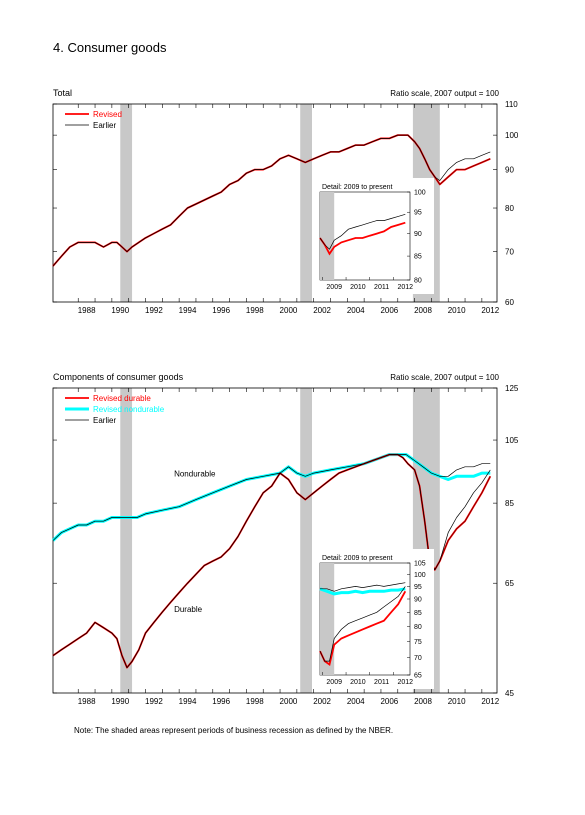 The image size is (585, 815). Describe the element at coordinates (418, 676) in the screenshot. I see `inset-y-tick-label: 65` at that location.